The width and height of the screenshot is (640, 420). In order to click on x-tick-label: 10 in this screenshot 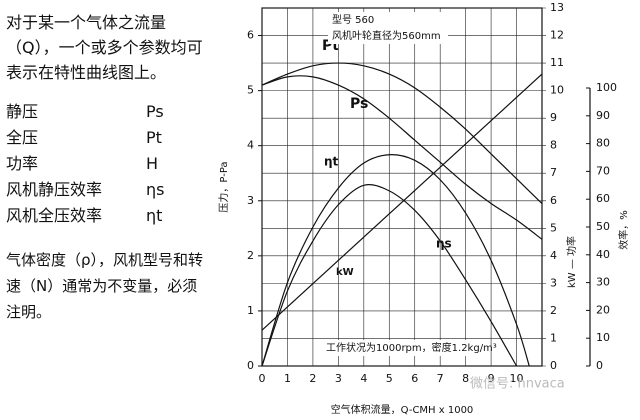, I will do `click(517, 378)`.